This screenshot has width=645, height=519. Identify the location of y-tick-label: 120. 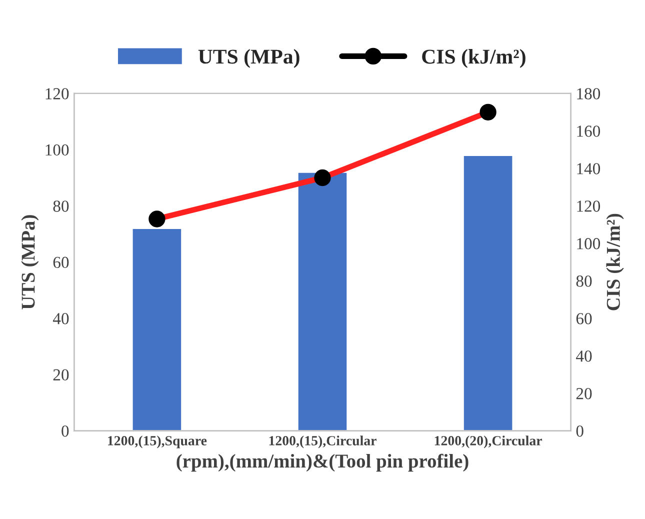
(57, 94).